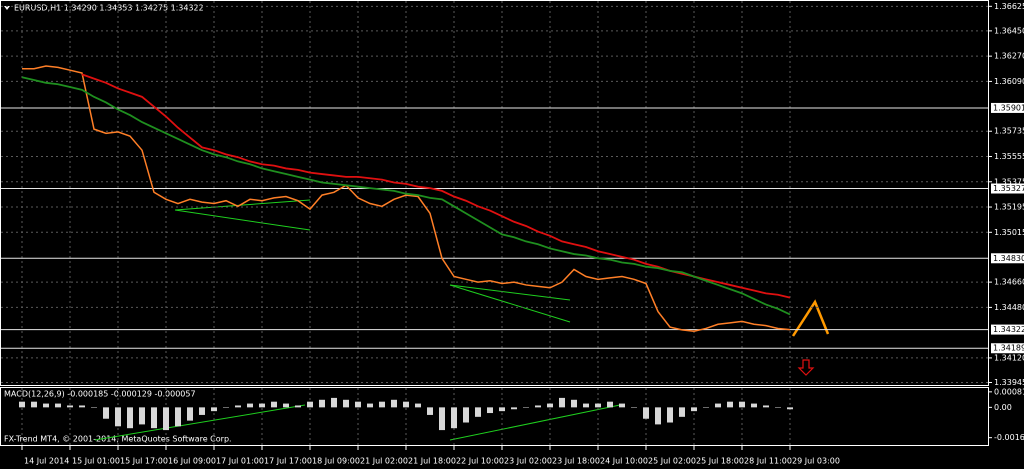 The image size is (1024, 469). I want to click on x-tick-label: 28 Jul 11:00, so click(768, 461).